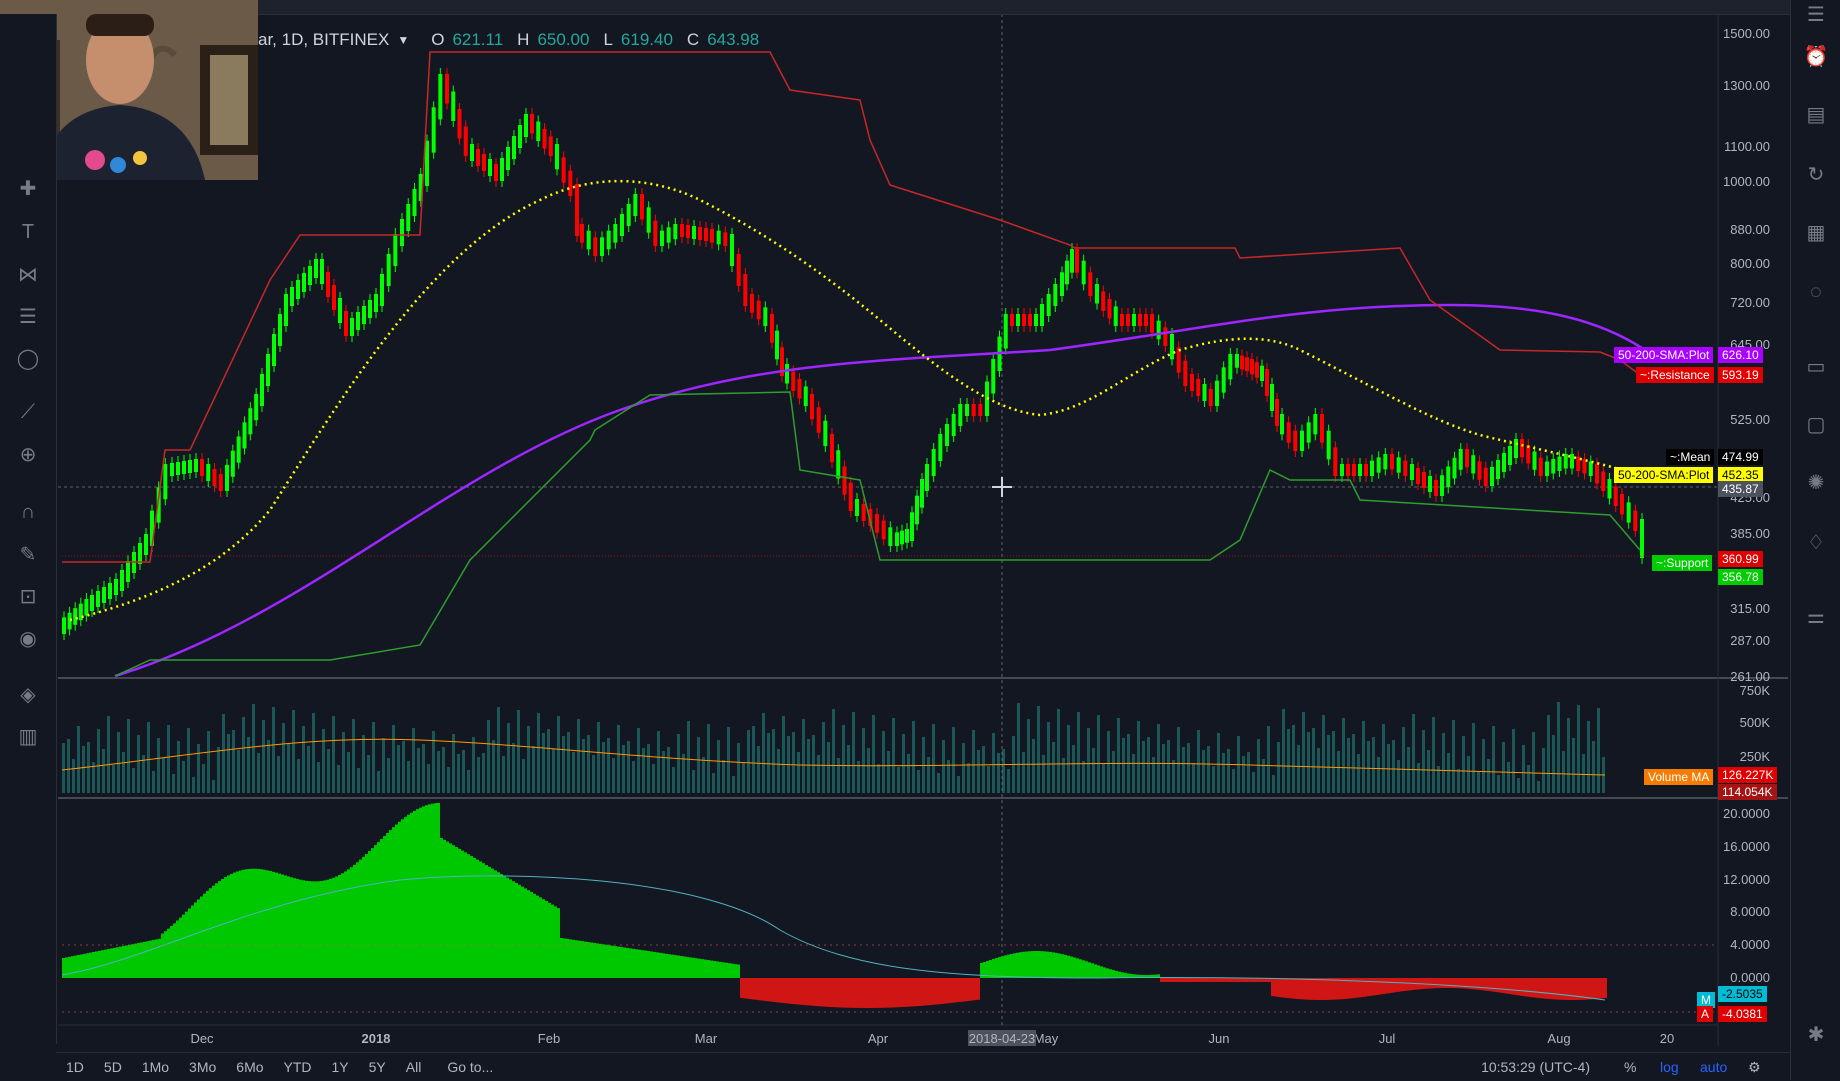  What do you see at coordinates (297, 1067) in the screenshot?
I see `range-ytd: YTD` at bounding box center [297, 1067].